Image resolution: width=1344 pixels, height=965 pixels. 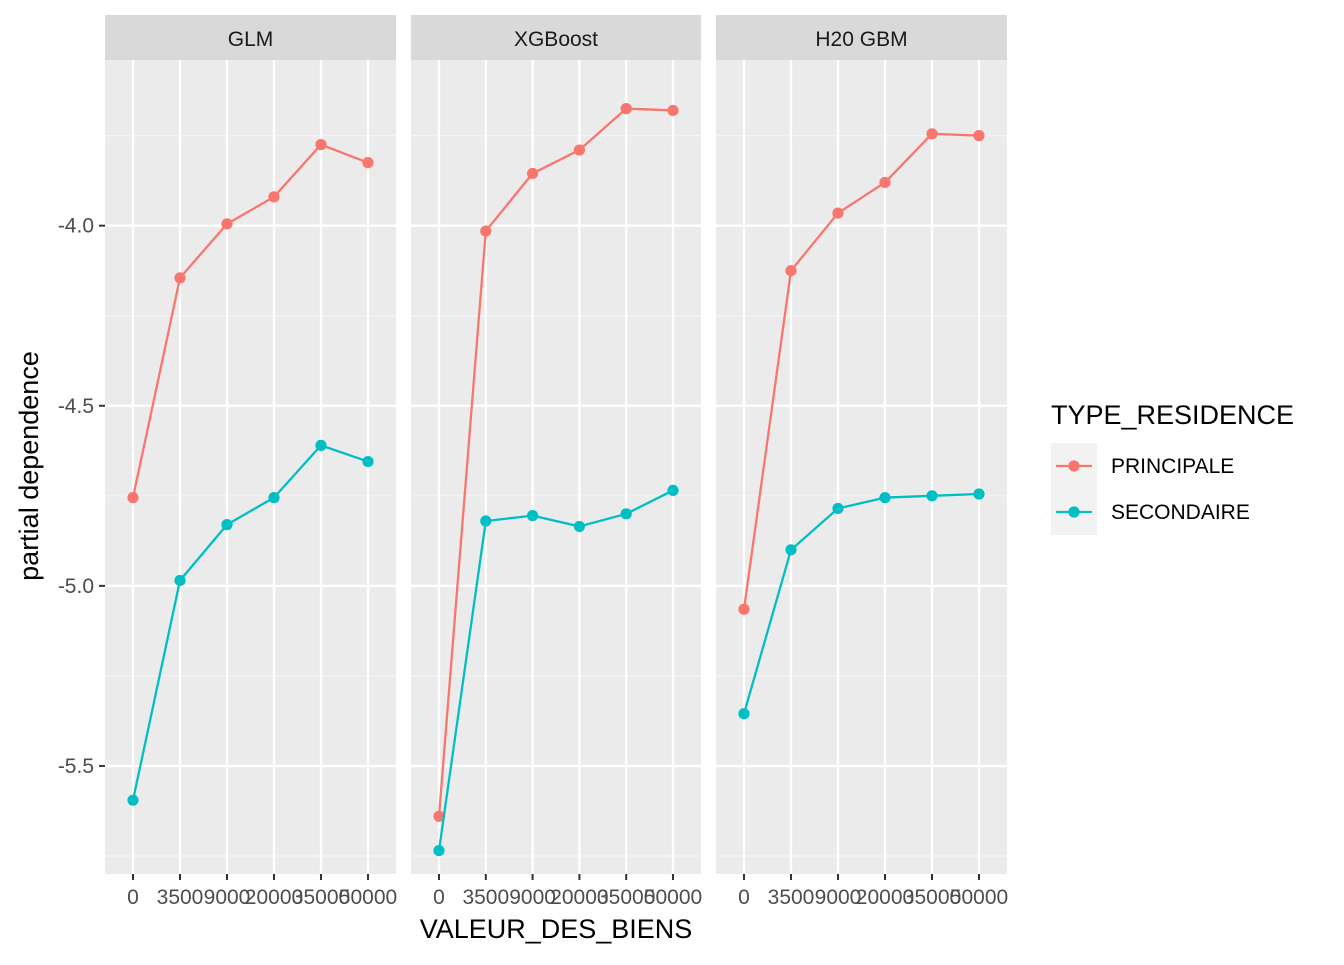 I want to click on facet-strip-label: GLM, so click(x=251, y=39).